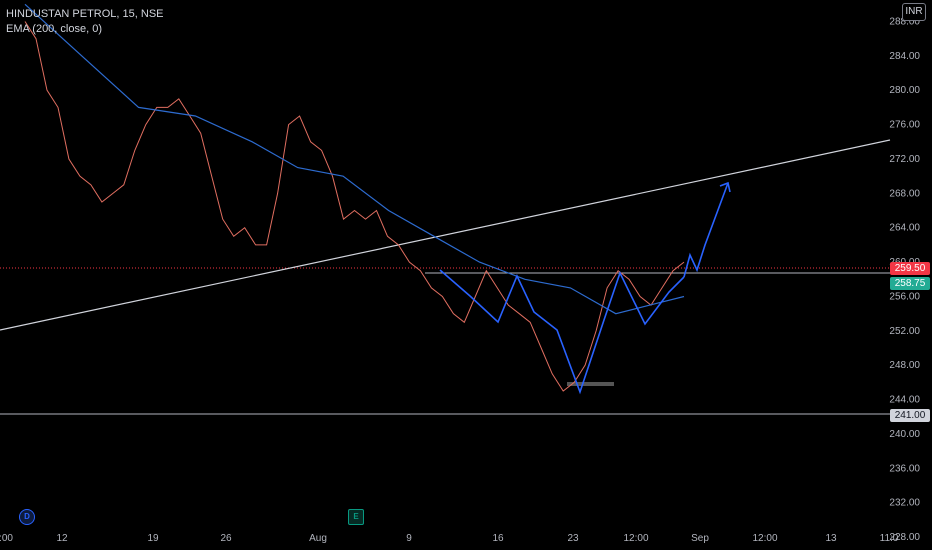 Image resolution: width=932 pixels, height=550 pixels. I want to click on y-tick-label: 240.00, so click(904, 434).